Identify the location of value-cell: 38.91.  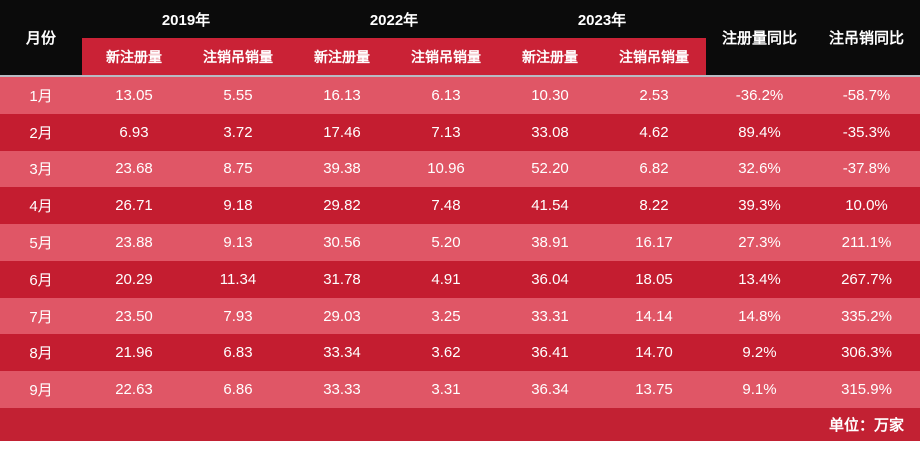
(550, 242).